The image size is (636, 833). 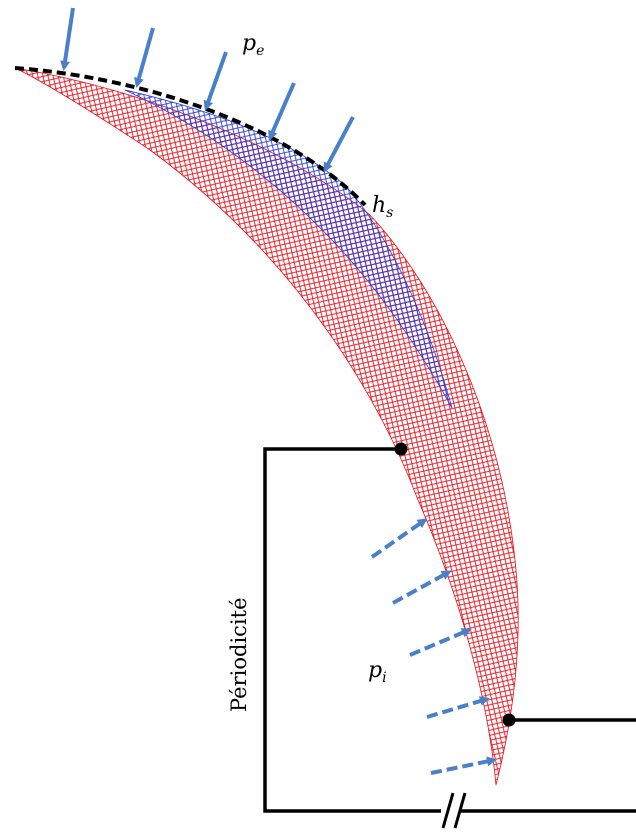 What do you see at coordinates (389, 213) in the screenshot?
I see `label-hs-sub: s` at bounding box center [389, 213].